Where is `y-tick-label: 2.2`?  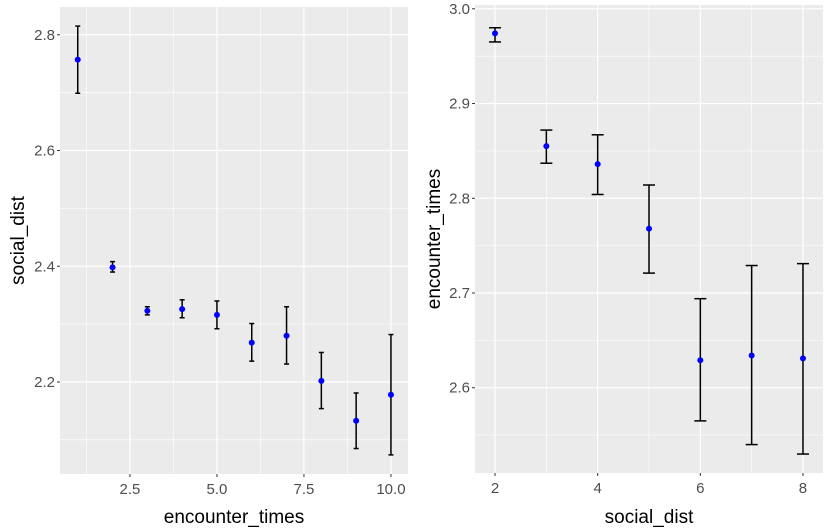
y-tick-label: 2.2 is located at coordinates (44, 382).